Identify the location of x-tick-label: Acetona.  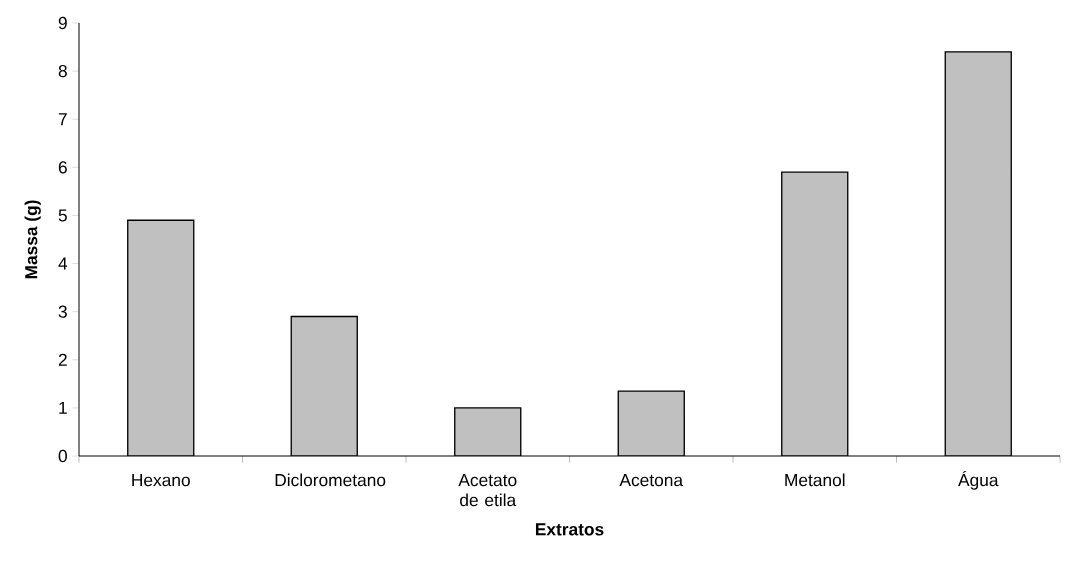
(651, 480).